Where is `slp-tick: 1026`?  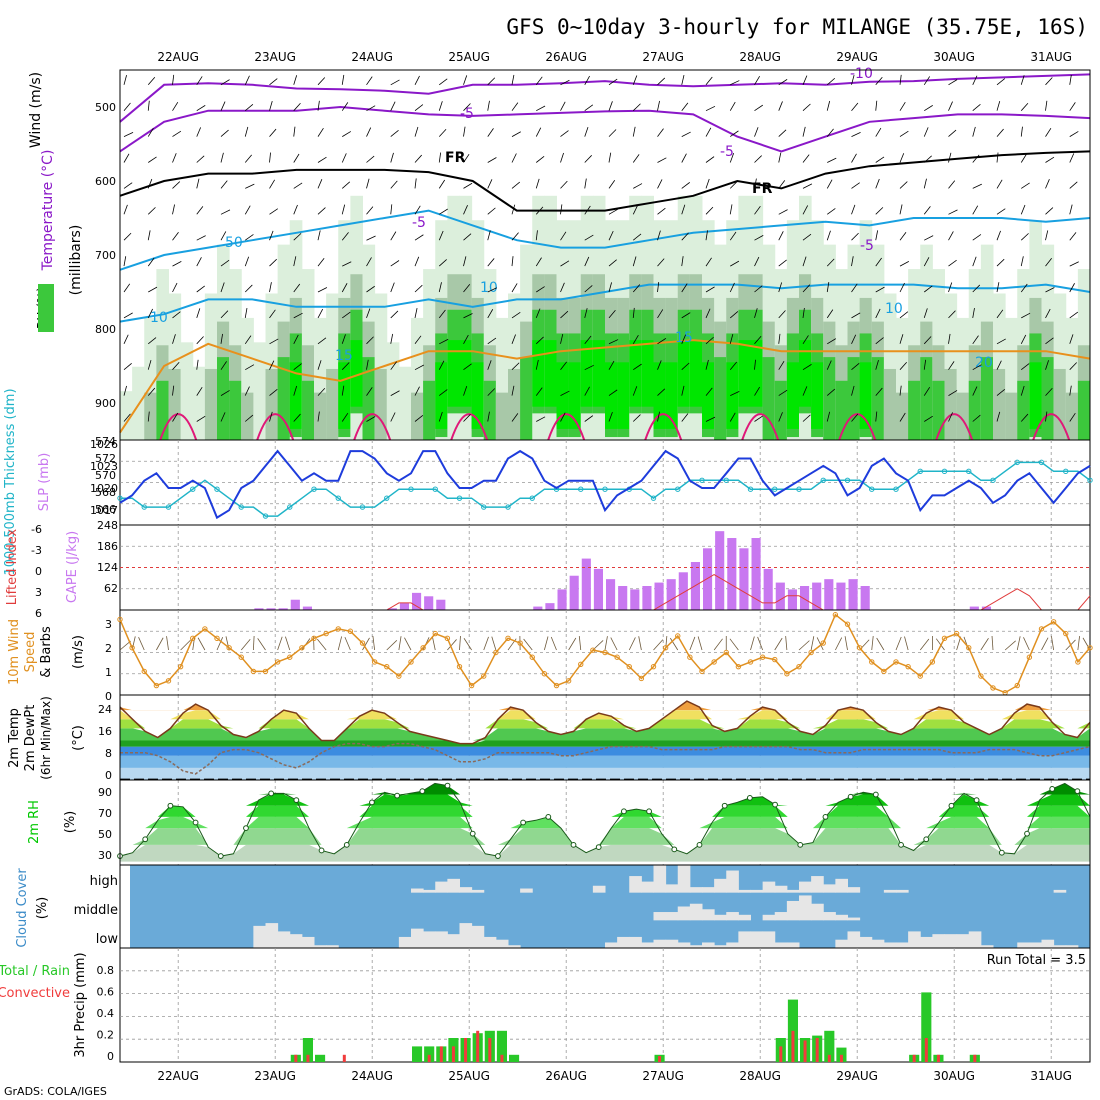 slp-tick: 1026 is located at coordinates (104, 444).